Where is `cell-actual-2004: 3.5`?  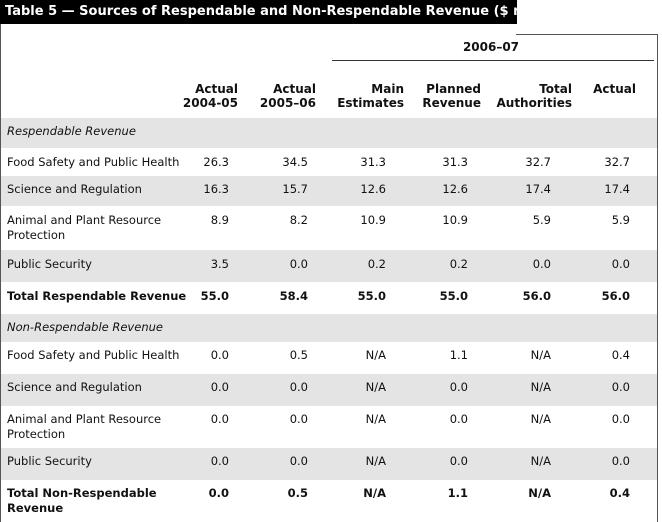 cell-actual-2004: 3.5 is located at coordinates (219, 264).